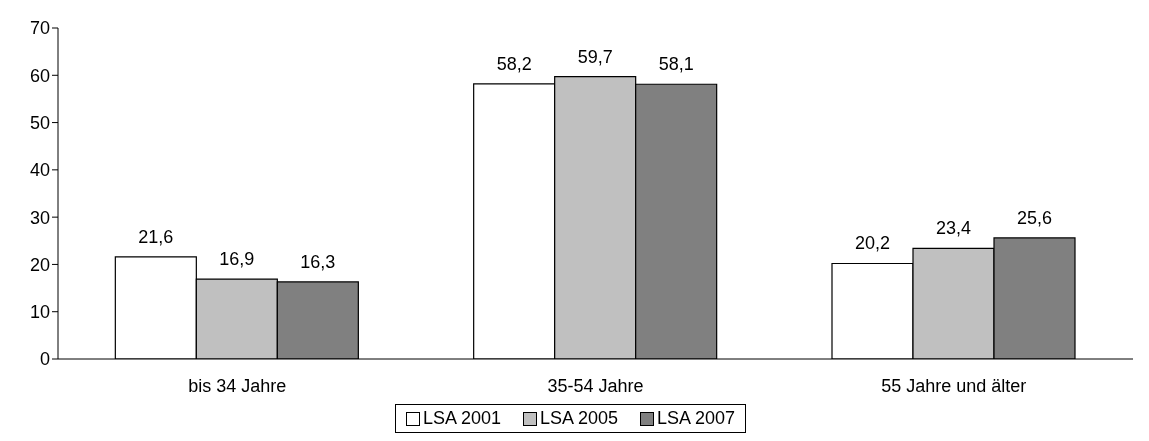 Image resolution: width=1149 pixels, height=441 pixels. Describe the element at coordinates (595, 385) in the screenshot. I see `x-tick-label: 35-54 Jahre` at that location.